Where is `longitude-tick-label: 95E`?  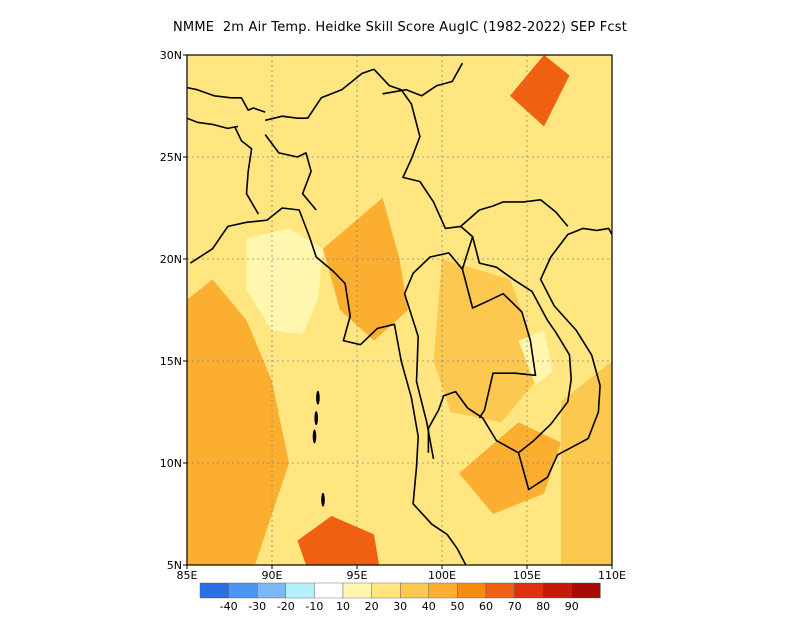
longitude-tick-label: 95E is located at coordinates (357, 575).